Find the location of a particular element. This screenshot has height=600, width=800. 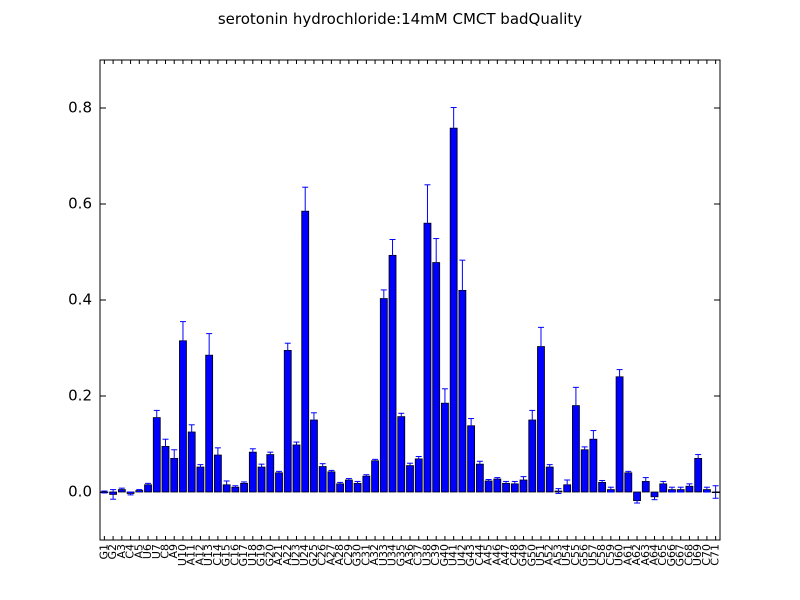

error-bar-C59 is located at coordinates (610, 489).